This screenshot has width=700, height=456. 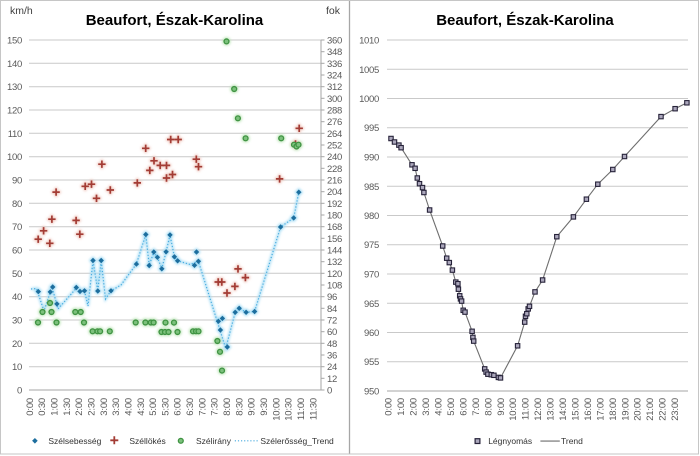 What do you see at coordinates (14, 41) in the screenshot?
I see `svg-text: 150` at bounding box center [14, 41].